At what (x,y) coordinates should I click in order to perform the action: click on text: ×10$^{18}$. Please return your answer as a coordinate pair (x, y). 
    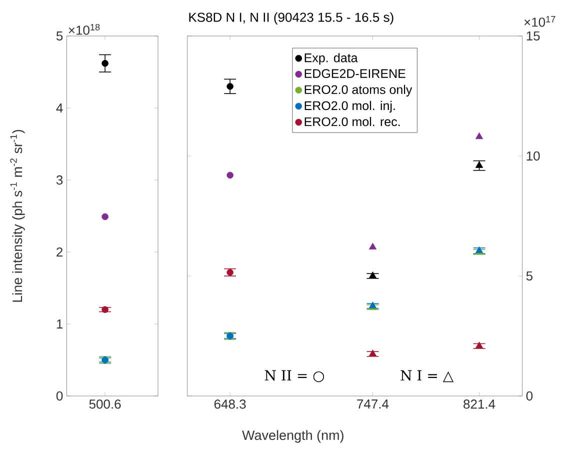
    Looking at the image, I should click on (84, 29).